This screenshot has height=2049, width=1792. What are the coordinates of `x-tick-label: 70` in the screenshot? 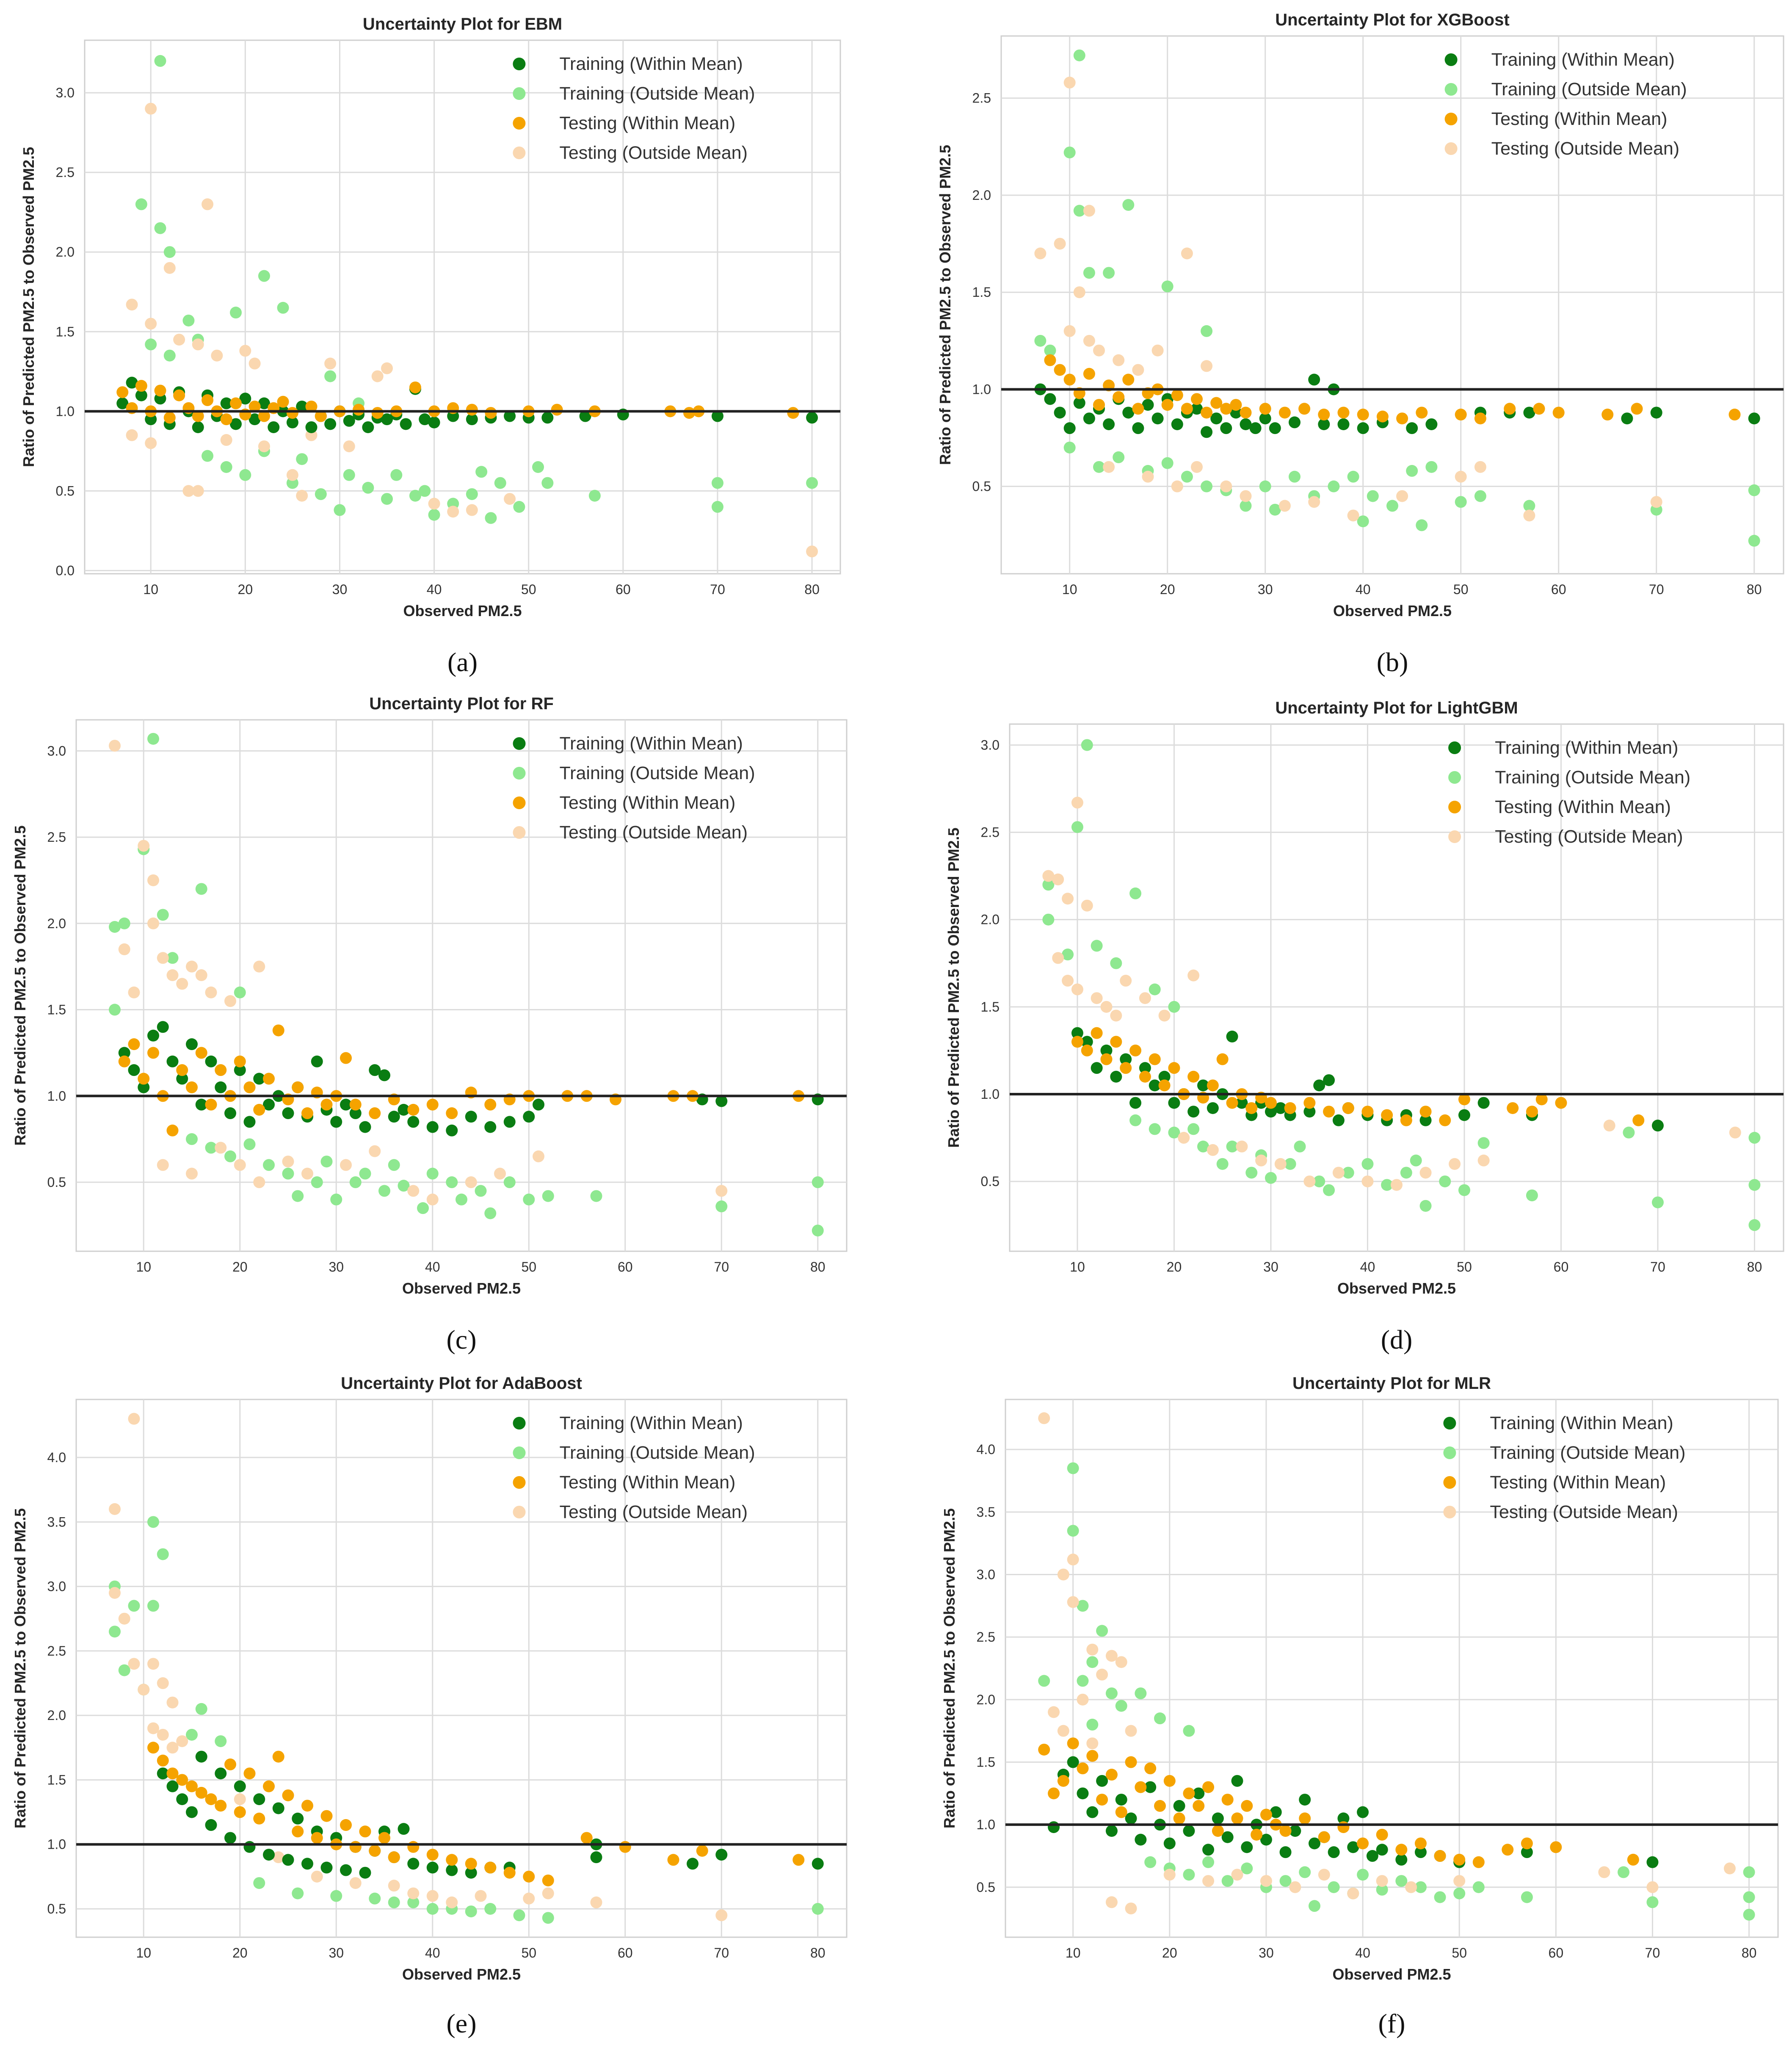 It's located at (721, 1267).